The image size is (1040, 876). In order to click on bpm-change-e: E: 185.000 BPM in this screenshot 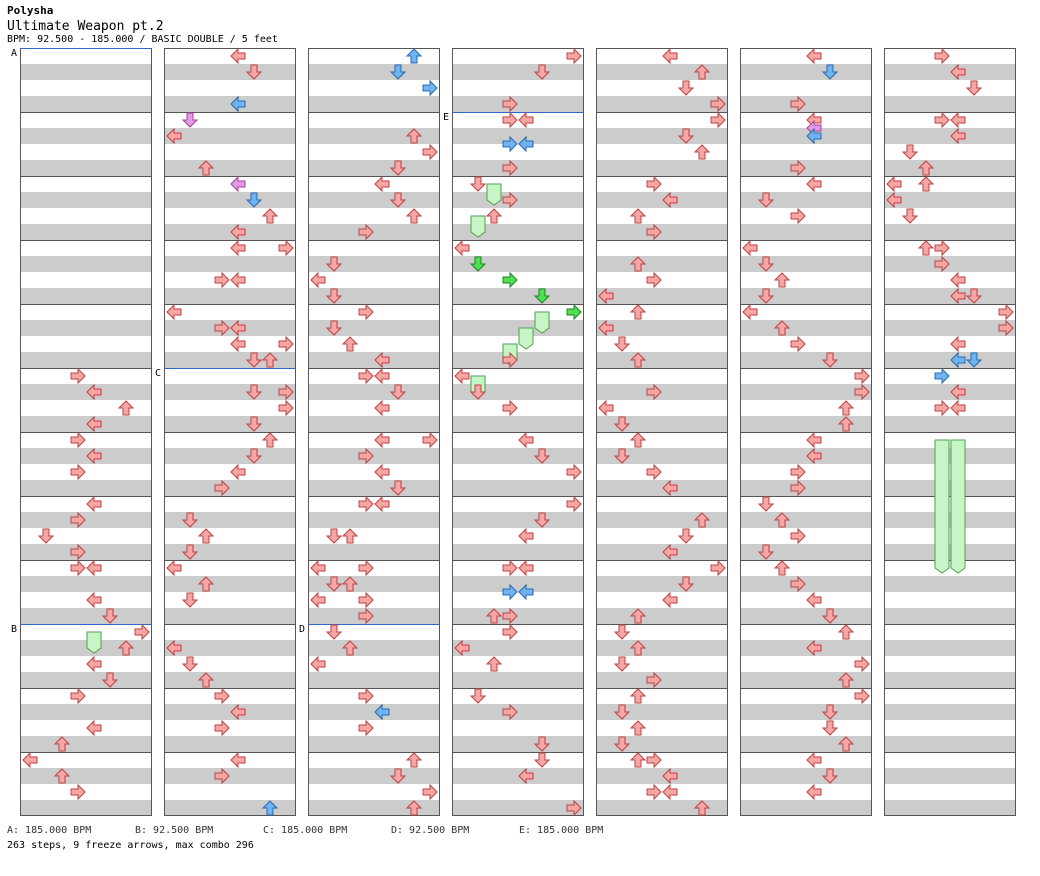, I will do `click(561, 830)`.